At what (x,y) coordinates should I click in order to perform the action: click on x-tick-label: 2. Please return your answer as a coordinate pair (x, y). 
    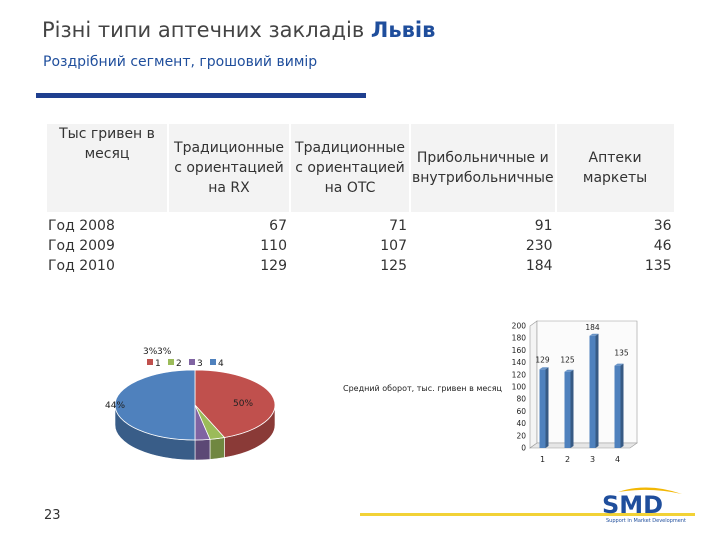
    Looking at the image, I should click on (567, 459).